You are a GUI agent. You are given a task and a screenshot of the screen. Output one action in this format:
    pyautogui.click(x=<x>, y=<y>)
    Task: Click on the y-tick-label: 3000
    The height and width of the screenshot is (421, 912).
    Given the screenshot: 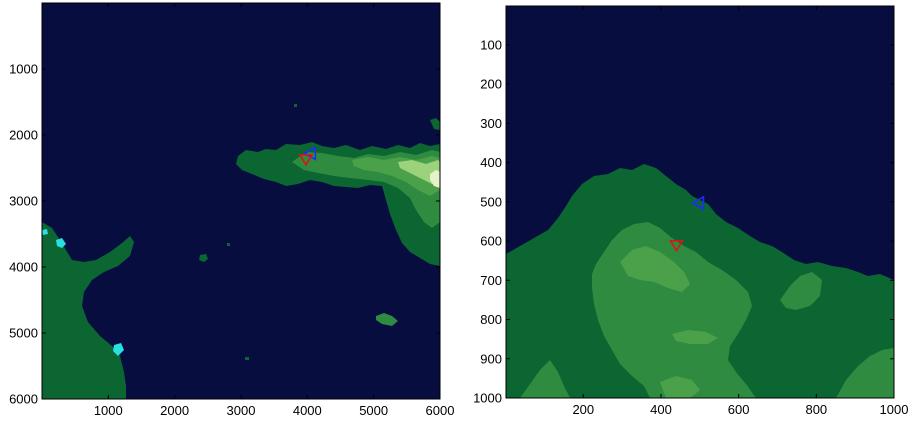 What is the action you would take?
    pyautogui.click(x=23, y=200)
    